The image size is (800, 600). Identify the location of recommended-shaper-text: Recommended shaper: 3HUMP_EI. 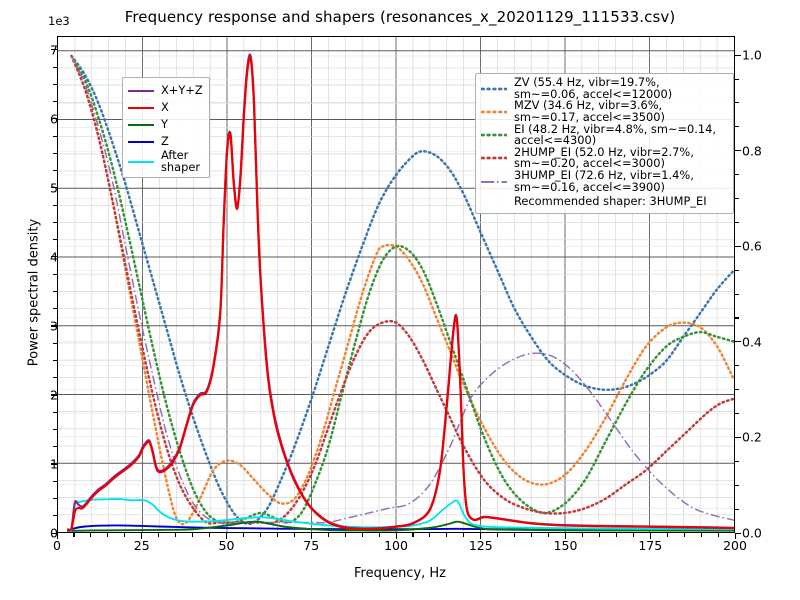
(610, 200).